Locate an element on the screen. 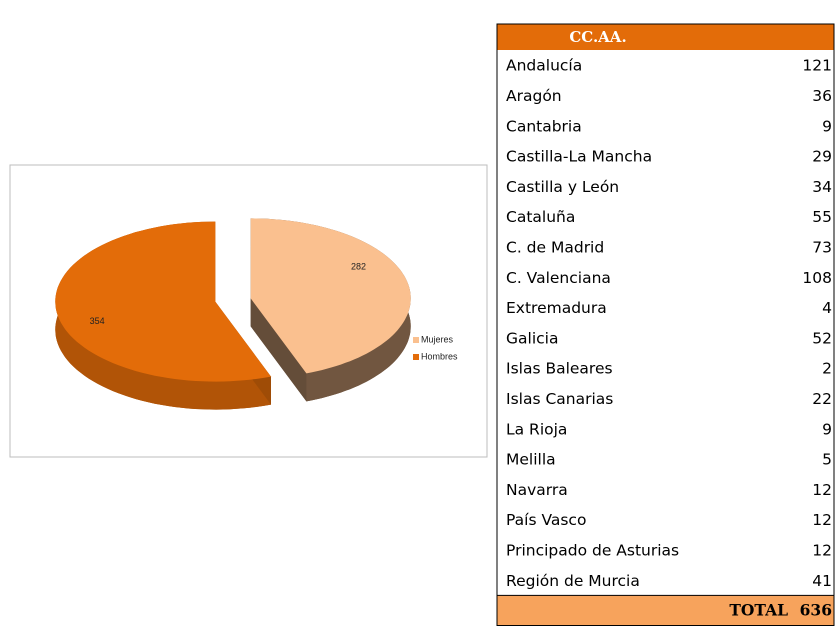 This screenshot has height=626, width=835. row-name: Extremadura is located at coordinates (556, 308).